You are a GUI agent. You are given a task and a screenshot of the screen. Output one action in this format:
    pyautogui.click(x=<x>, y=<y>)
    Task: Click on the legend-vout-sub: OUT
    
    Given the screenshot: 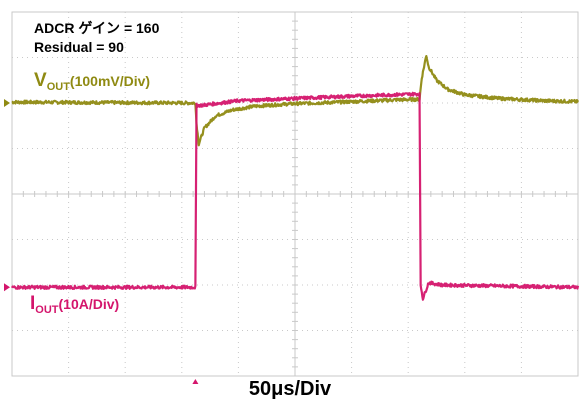 What is the action you would take?
    pyautogui.click(x=58, y=87)
    